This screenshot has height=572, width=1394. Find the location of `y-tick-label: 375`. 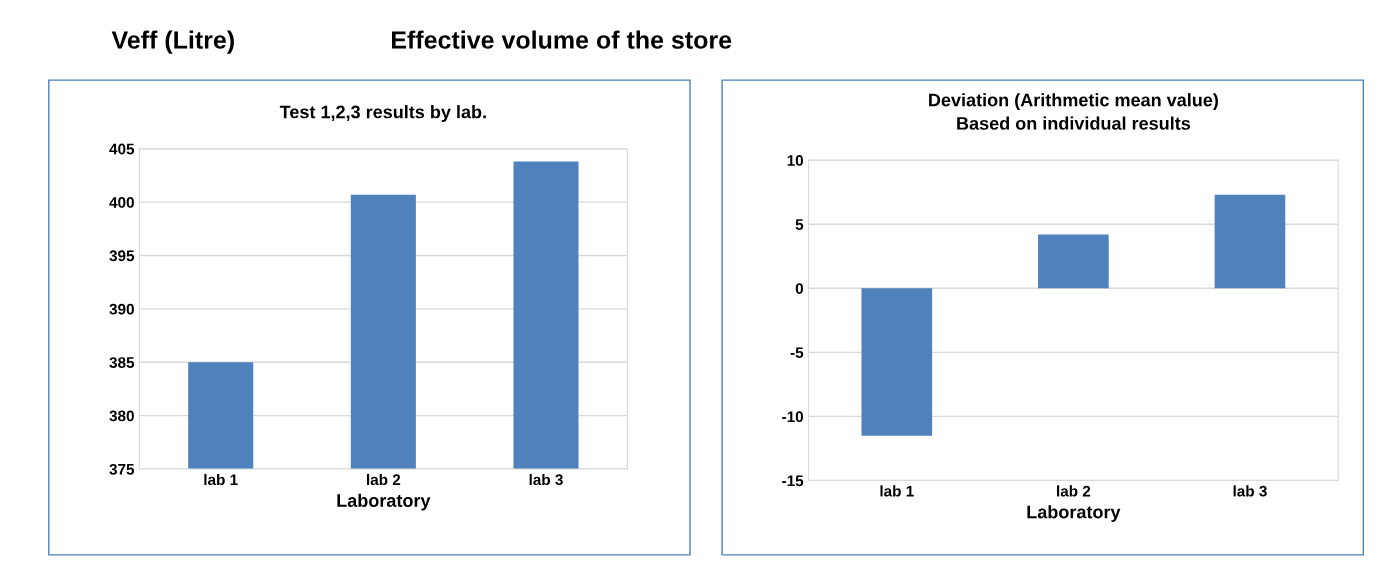

y-tick-label: 375 is located at coordinates (122, 469).